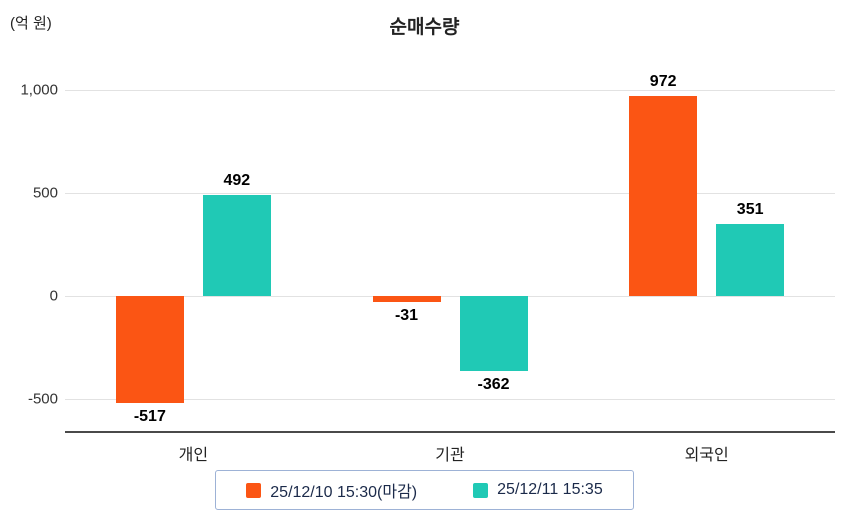 This screenshot has height=520, width=849. What do you see at coordinates (450, 432) in the screenshot?
I see `x-axis-line` at bounding box center [450, 432].